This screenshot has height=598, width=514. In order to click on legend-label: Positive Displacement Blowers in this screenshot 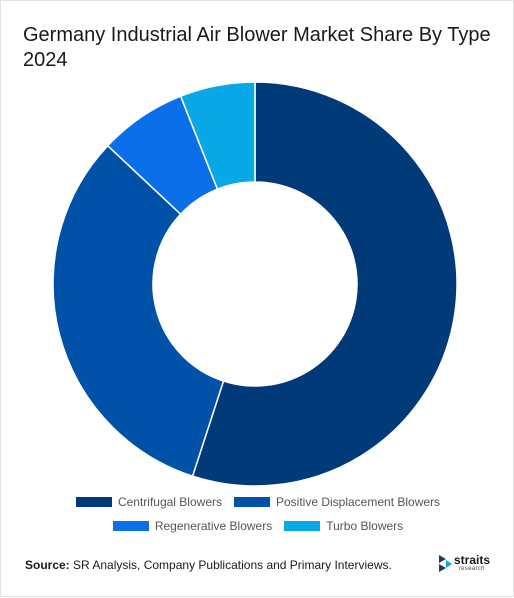, I will do `click(358, 502)`.